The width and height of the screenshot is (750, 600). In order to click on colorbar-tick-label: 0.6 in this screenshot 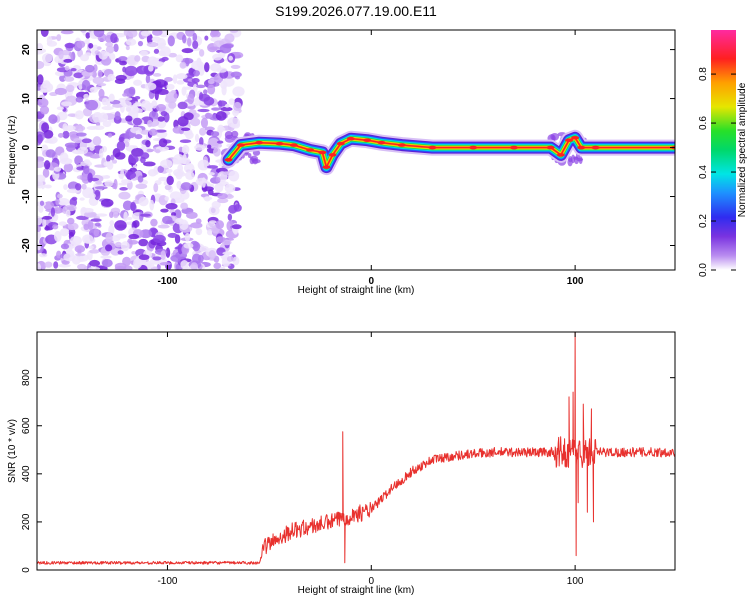, I will do `click(703, 123)`.